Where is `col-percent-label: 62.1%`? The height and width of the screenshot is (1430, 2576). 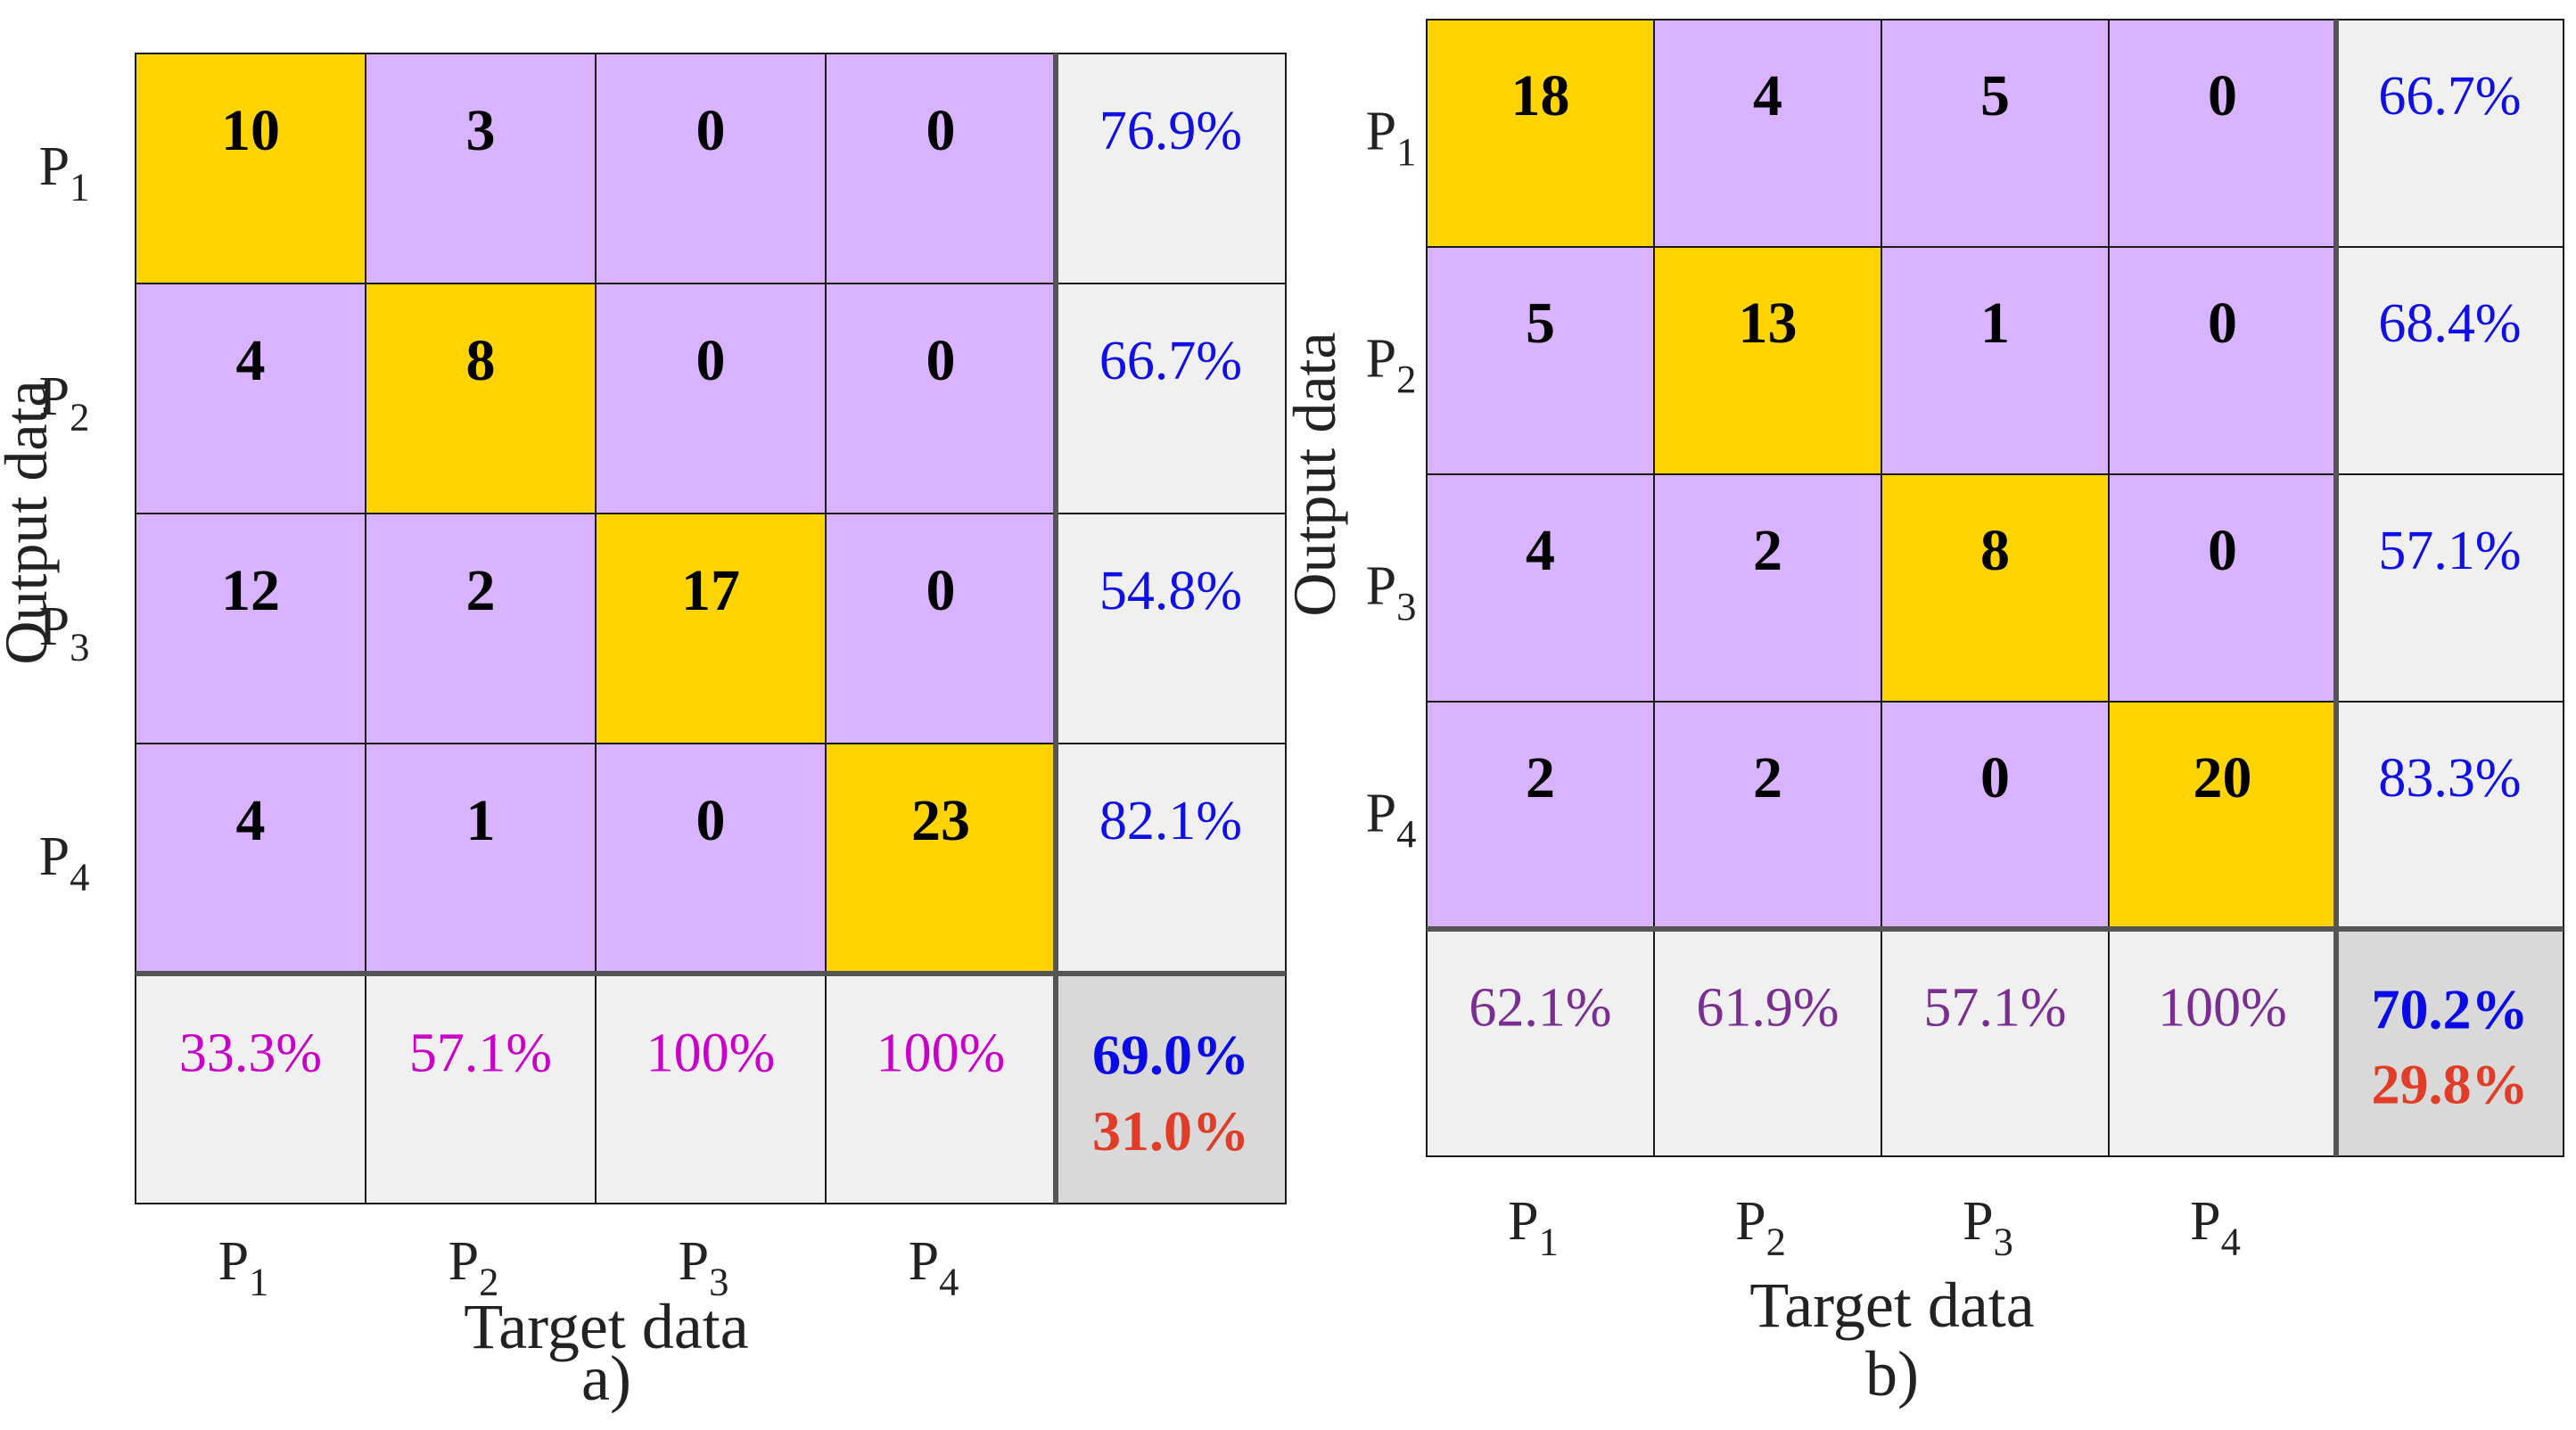
col-percent-label: 62.1% is located at coordinates (1540, 1009).